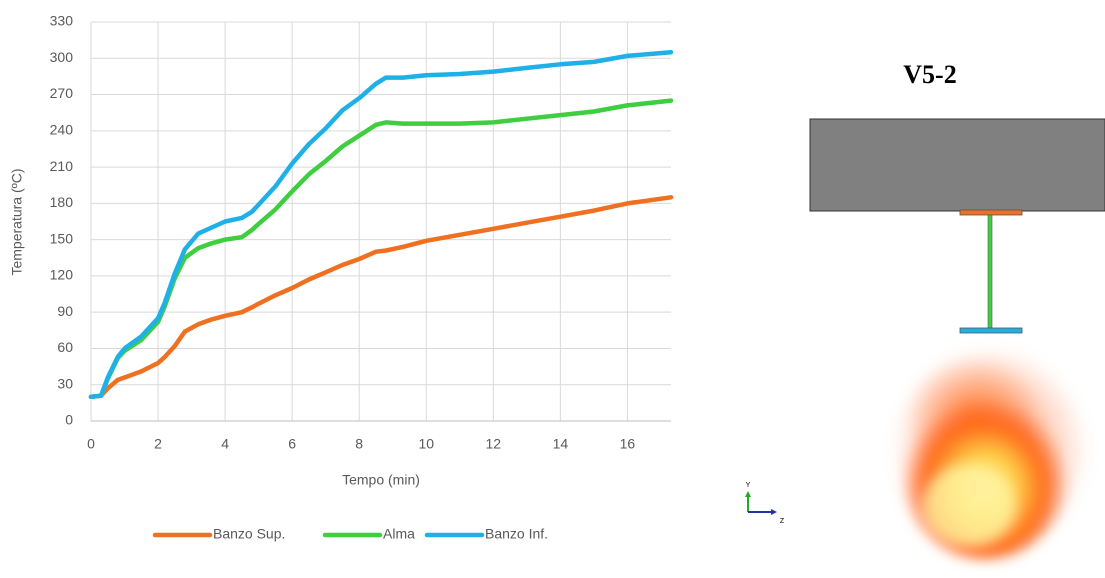 The height and width of the screenshot is (578, 1105). I want to click on y-tick-label: 330, so click(62, 21).